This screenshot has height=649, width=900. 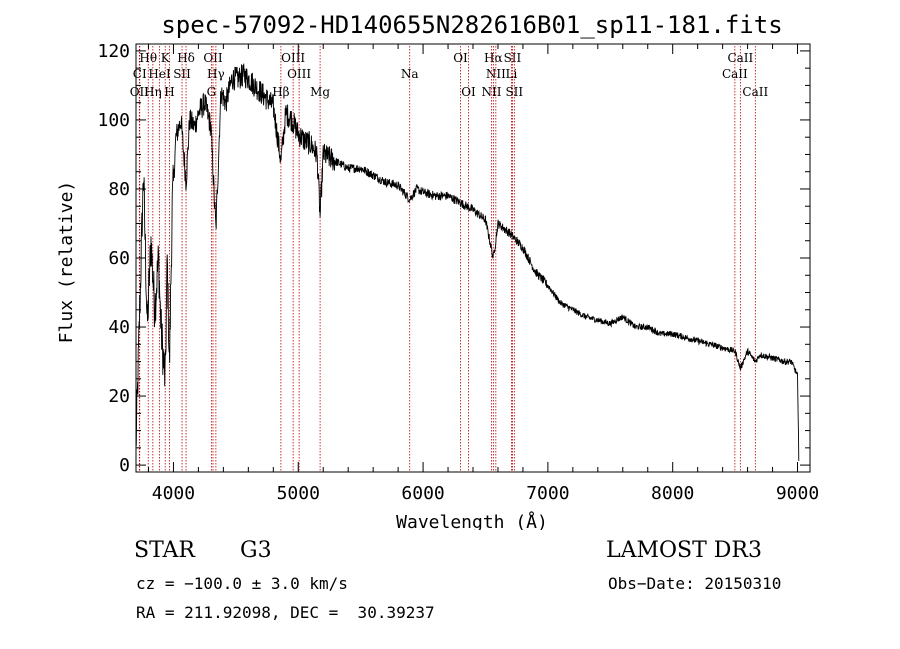 What do you see at coordinates (320, 92) in the screenshot?
I see `line-label: Mg` at bounding box center [320, 92].